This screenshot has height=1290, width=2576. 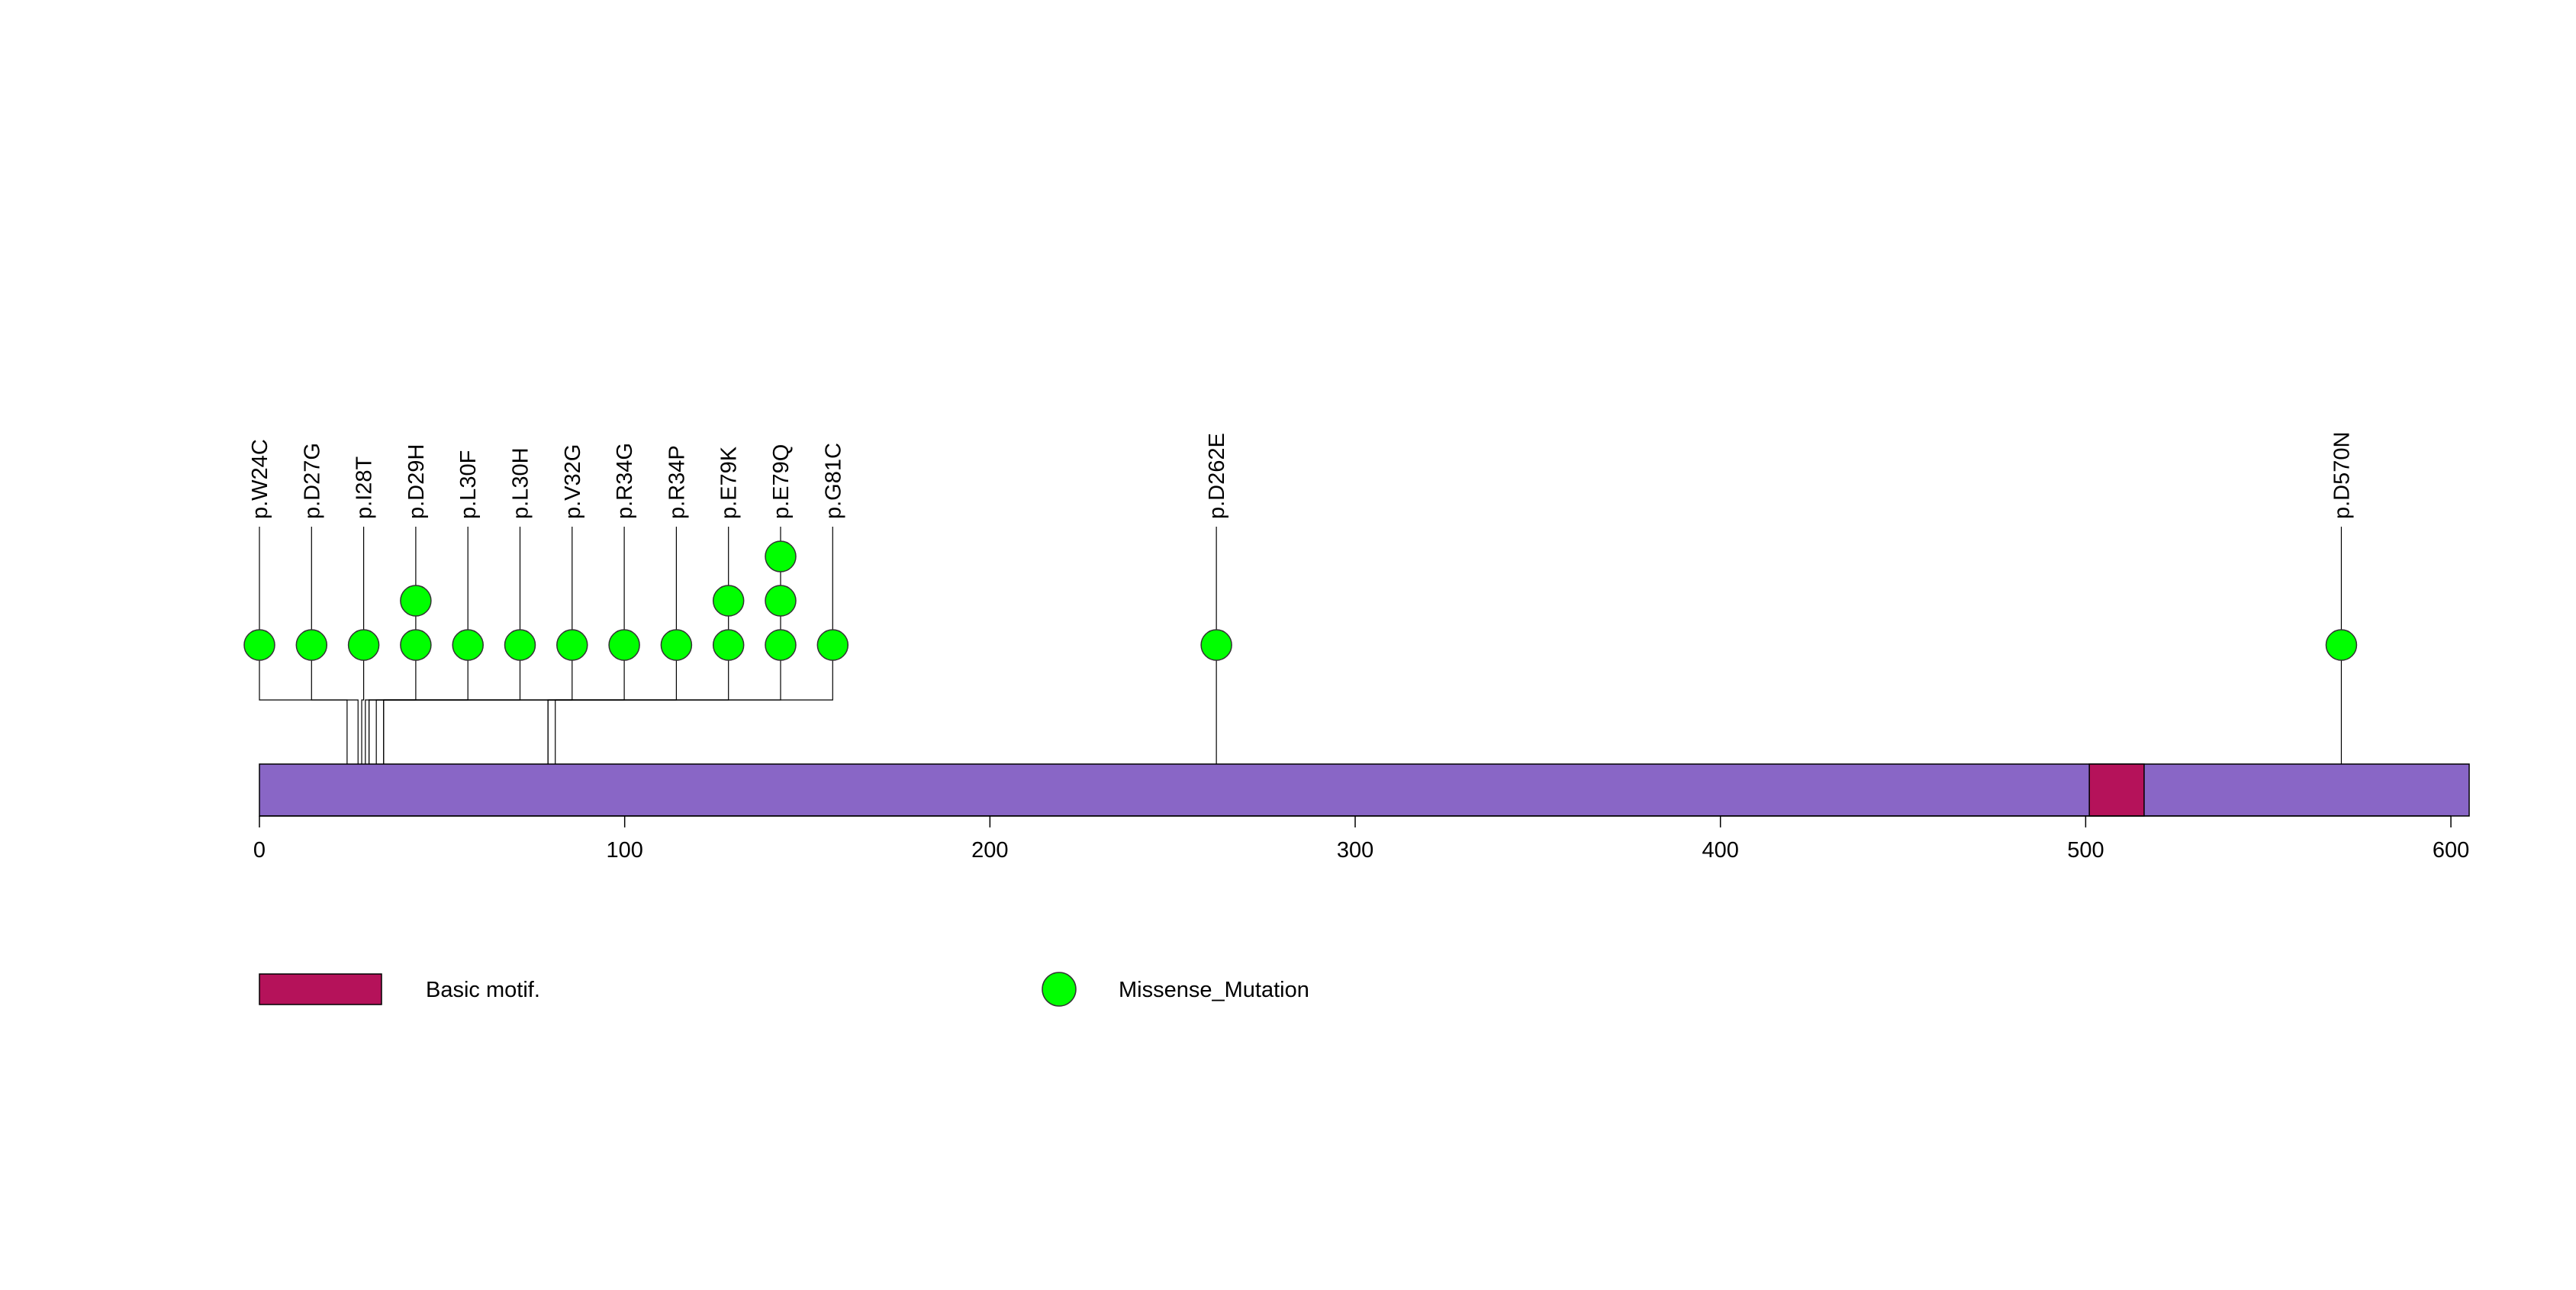 What do you see at coordinates (483, 990) in the screenshot?
I see `legend-domain-label: Basic motif.` at bounding box center [483, 990].